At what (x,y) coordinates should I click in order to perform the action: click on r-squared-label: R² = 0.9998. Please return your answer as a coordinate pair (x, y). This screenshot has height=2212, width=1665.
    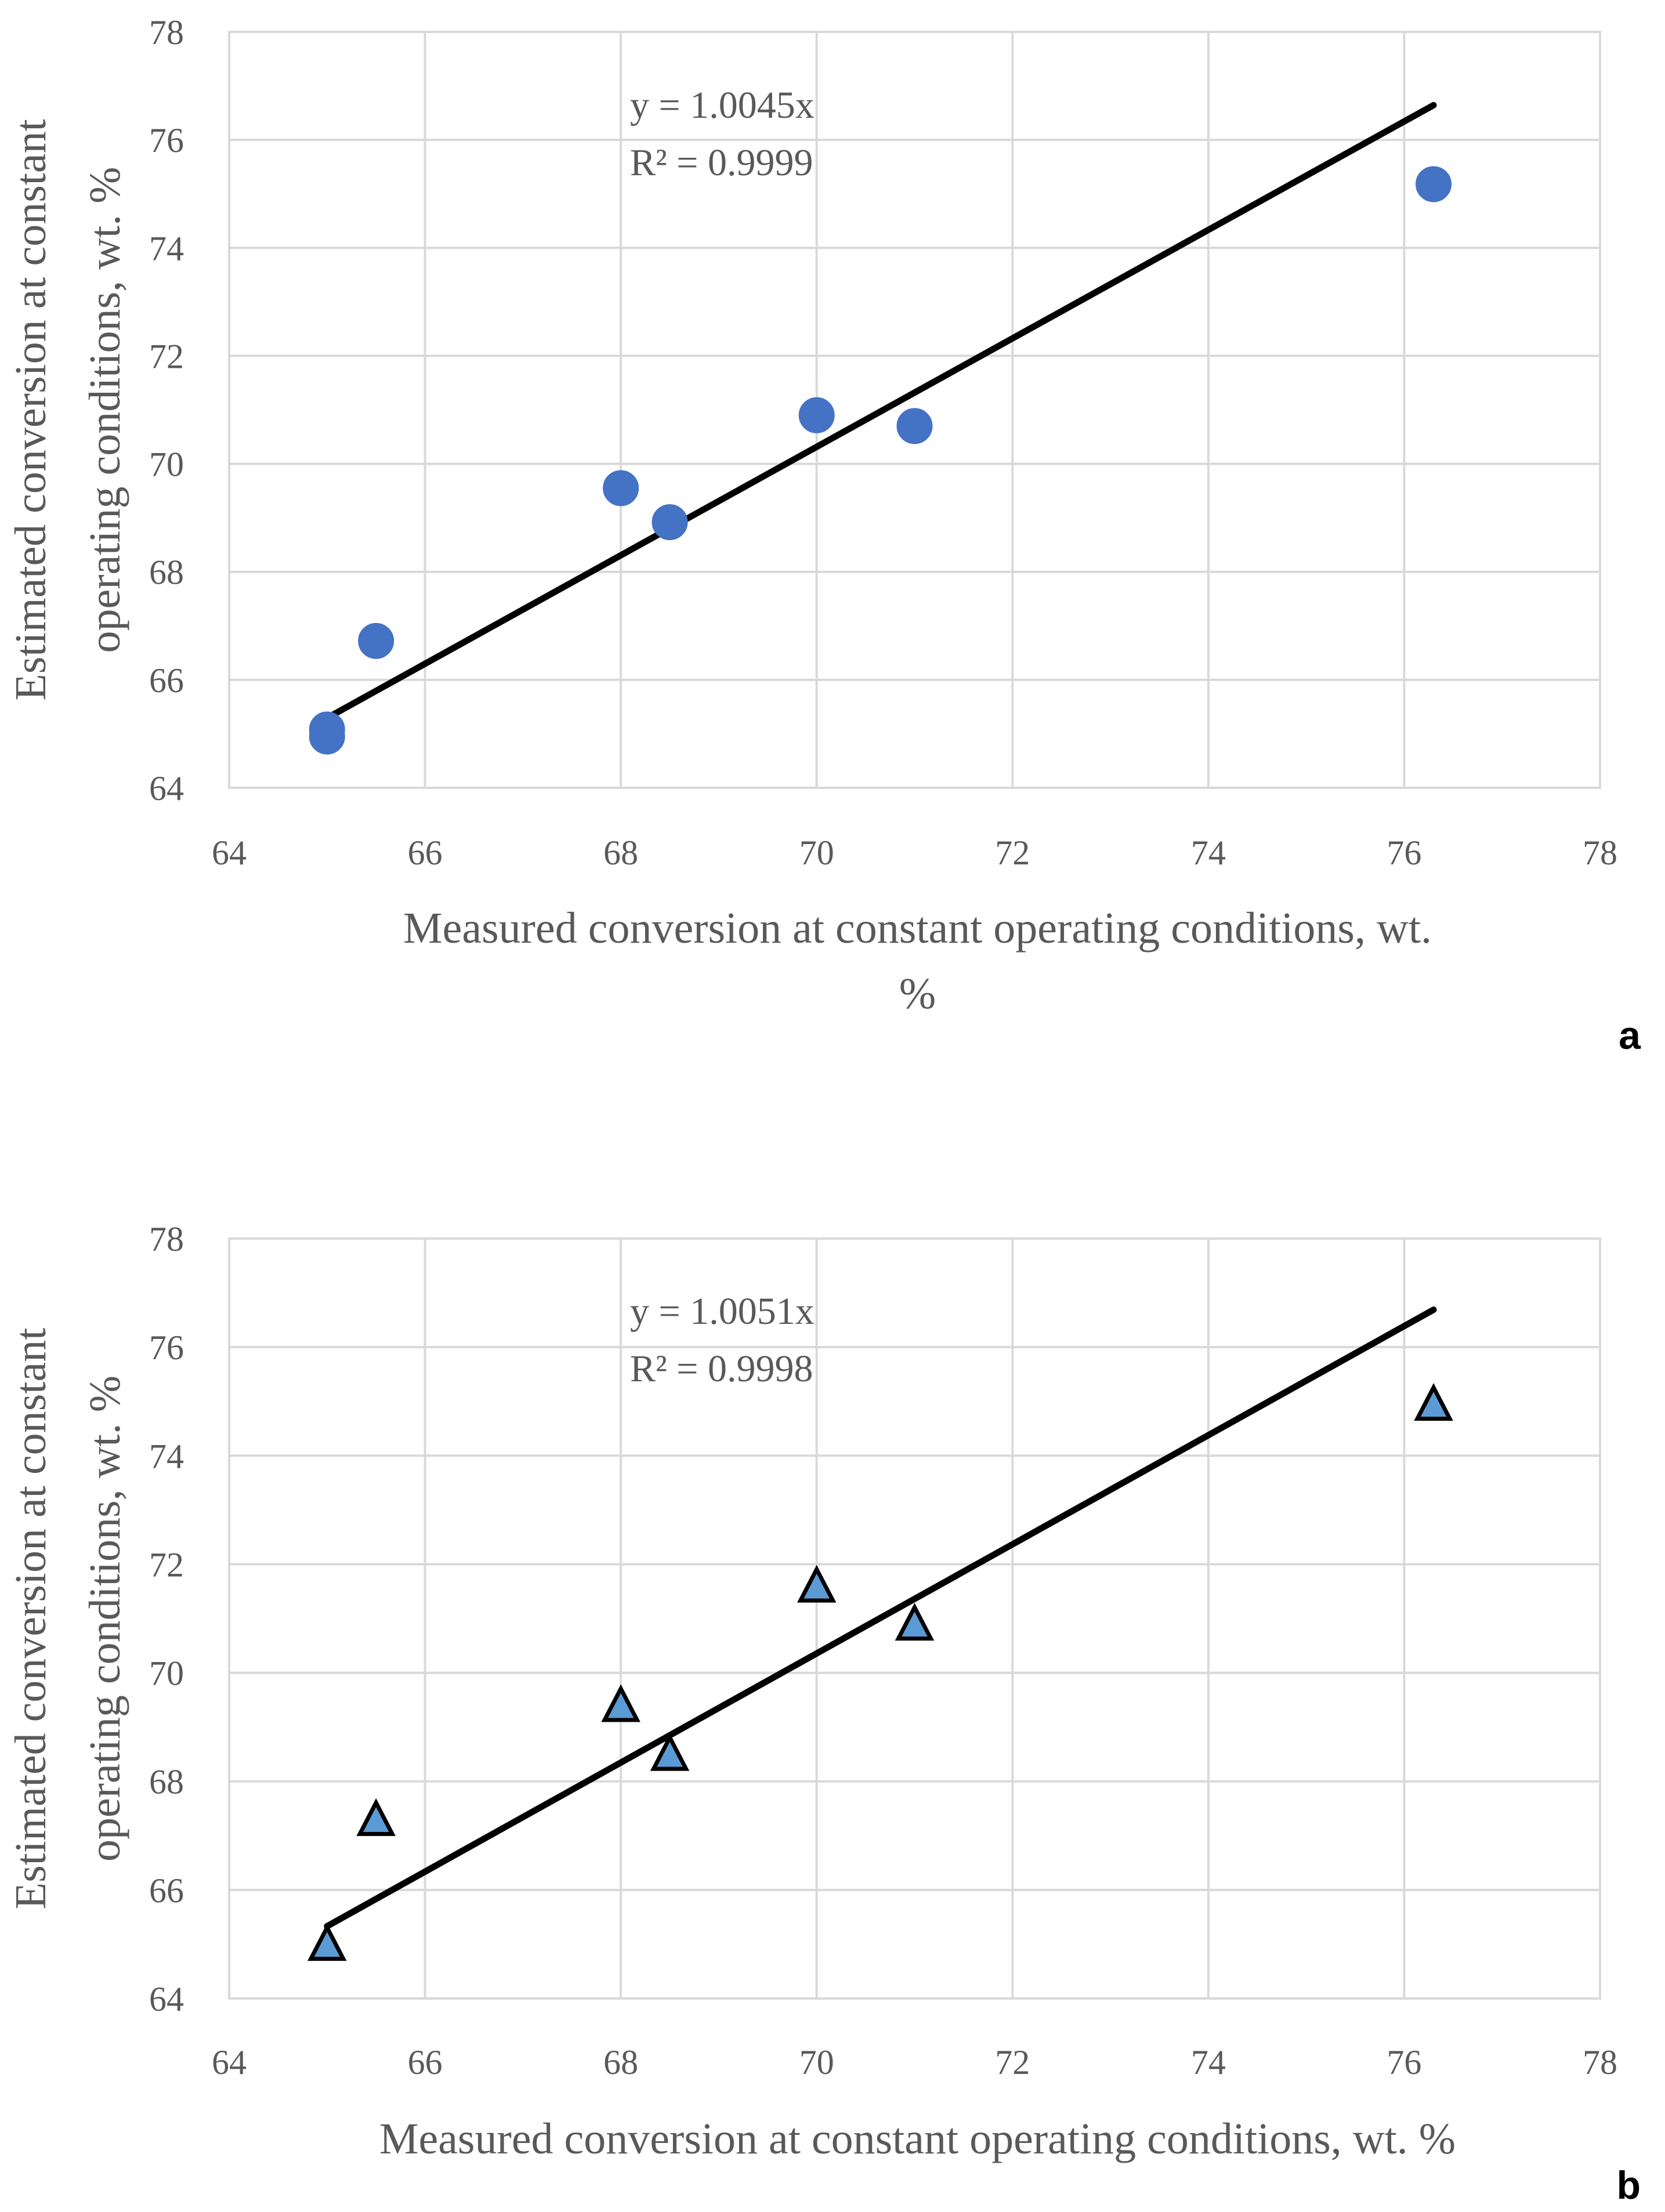
    Looking at the image, I should click on (721, 1369).